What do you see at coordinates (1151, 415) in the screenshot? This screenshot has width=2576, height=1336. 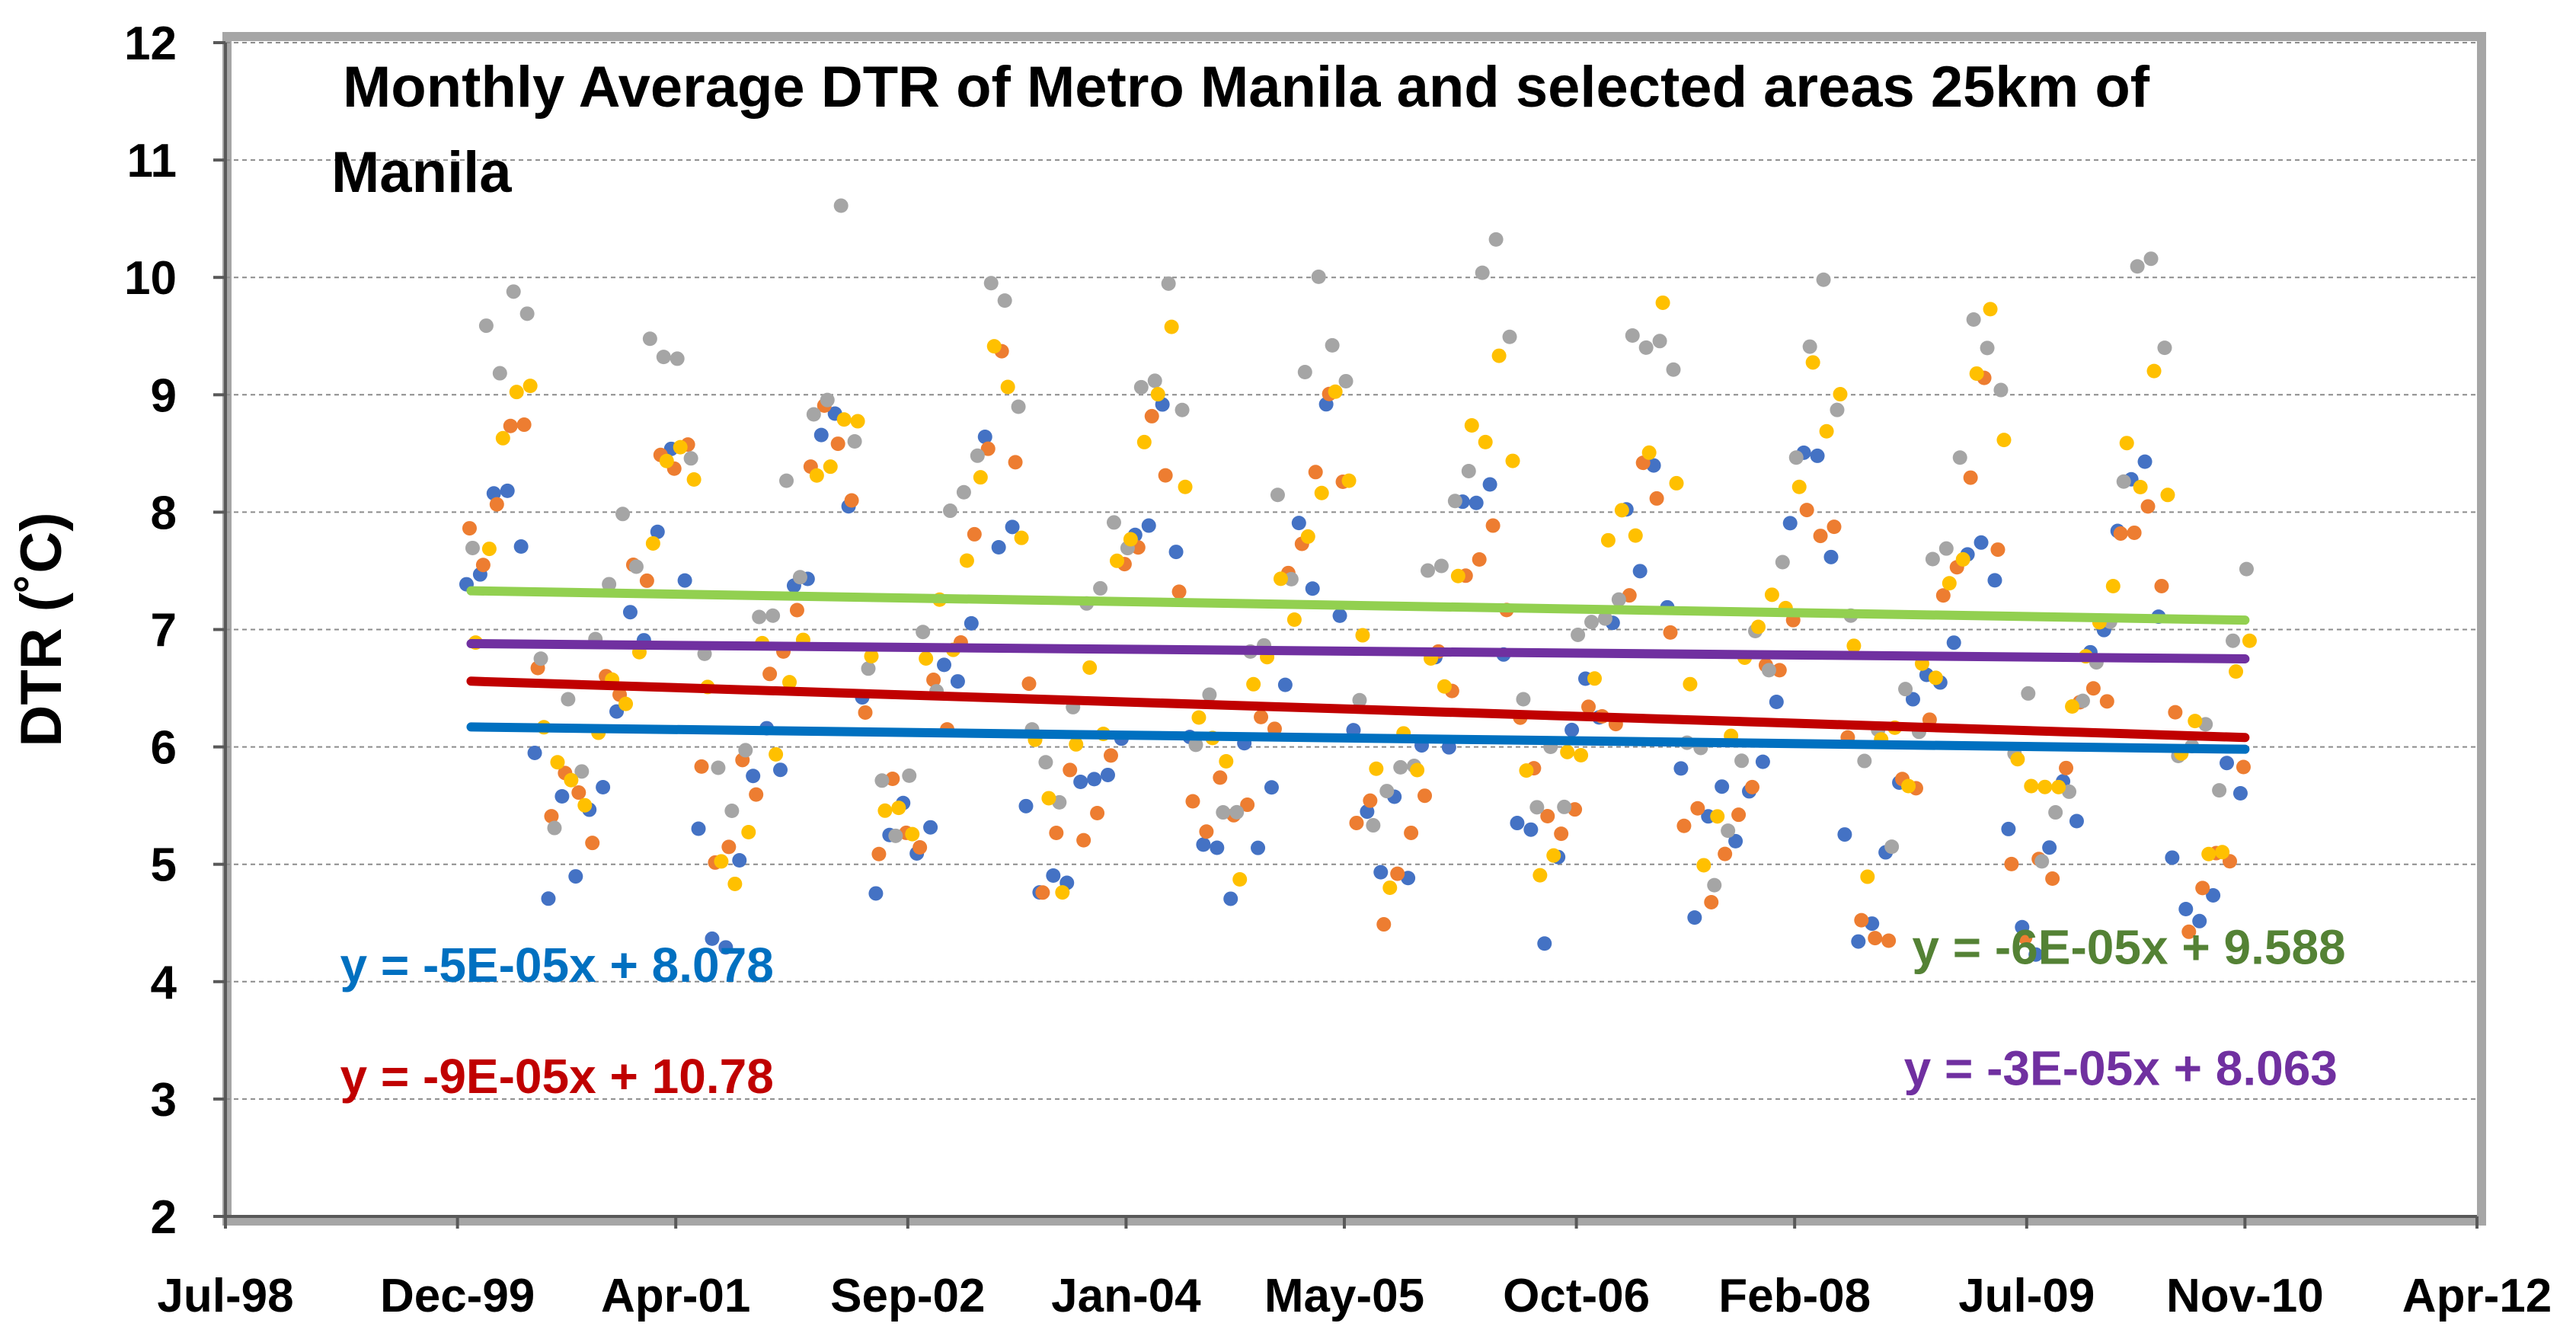 I see `data-point-s2-m51` at bounding box center [1151, 415].